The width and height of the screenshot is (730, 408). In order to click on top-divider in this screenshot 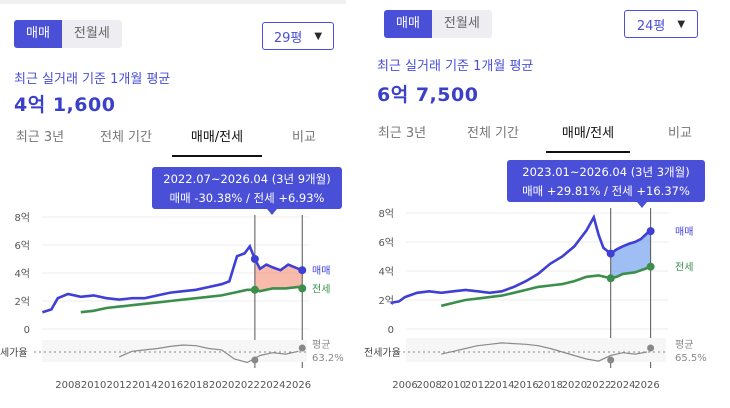, I will do `click(173, 2)`.